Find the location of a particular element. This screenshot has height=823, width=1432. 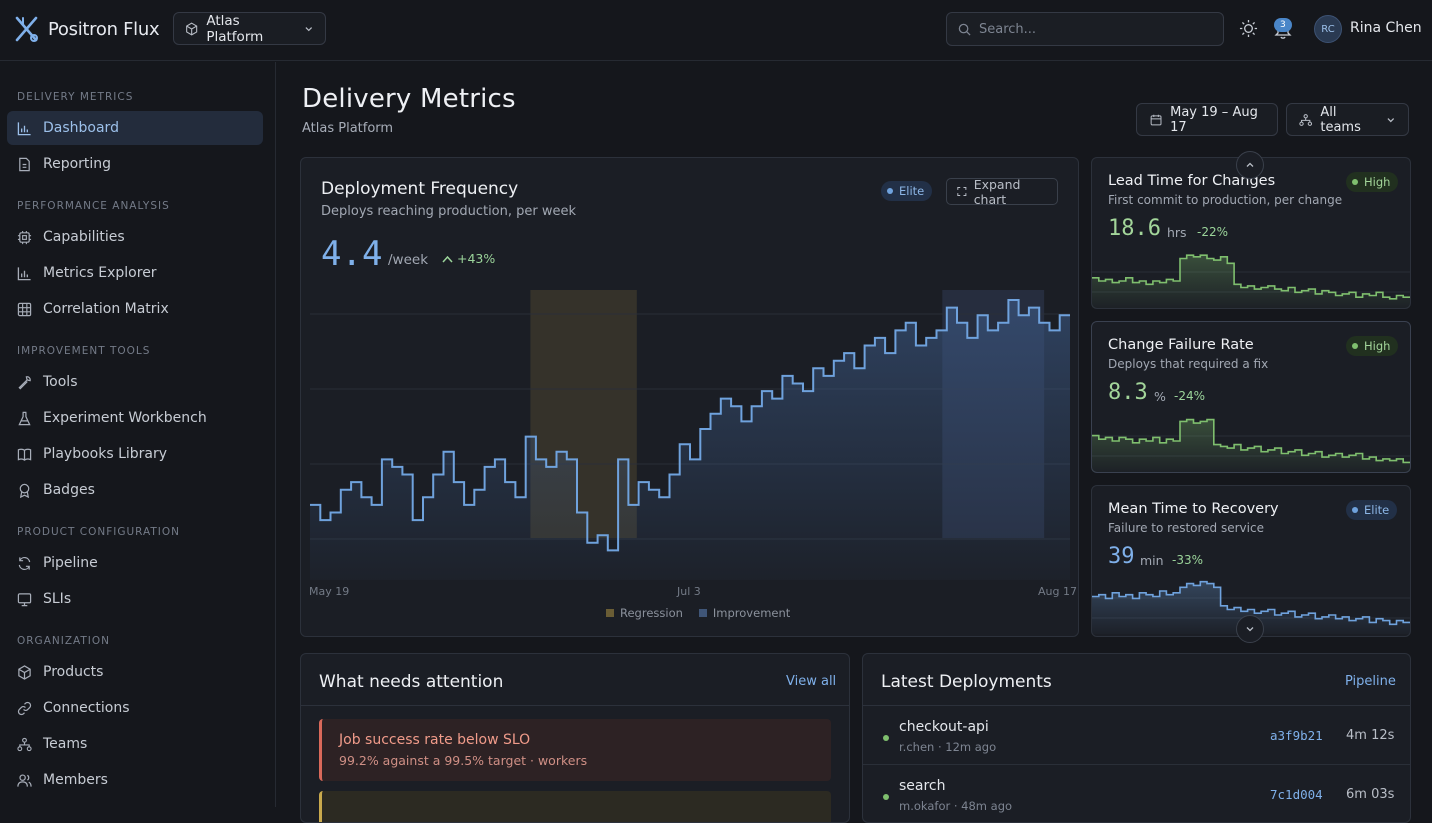

expand-chart-button: Expand chart is located at coordinates (1002, 192).